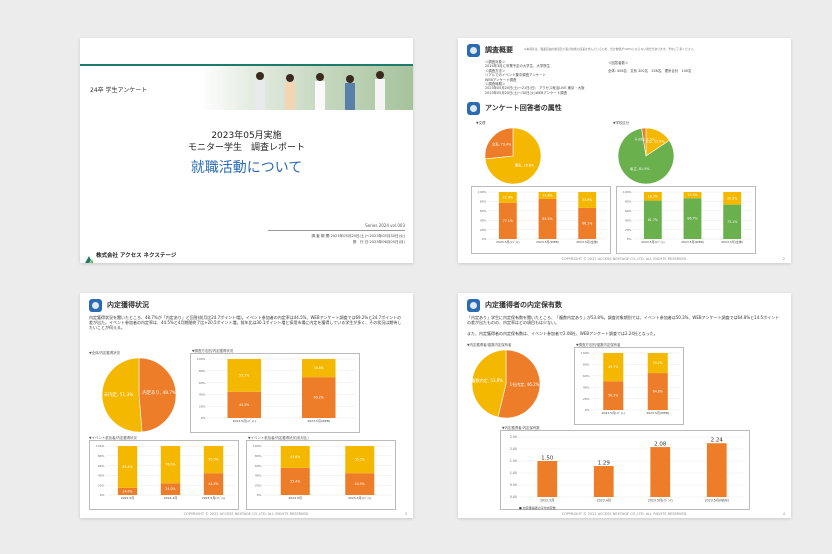 The image size is (832, 554). What do you see at coordinates (405, 514) in the screenshot?
I see `page-number: 3` at bounding box center [405, 514].